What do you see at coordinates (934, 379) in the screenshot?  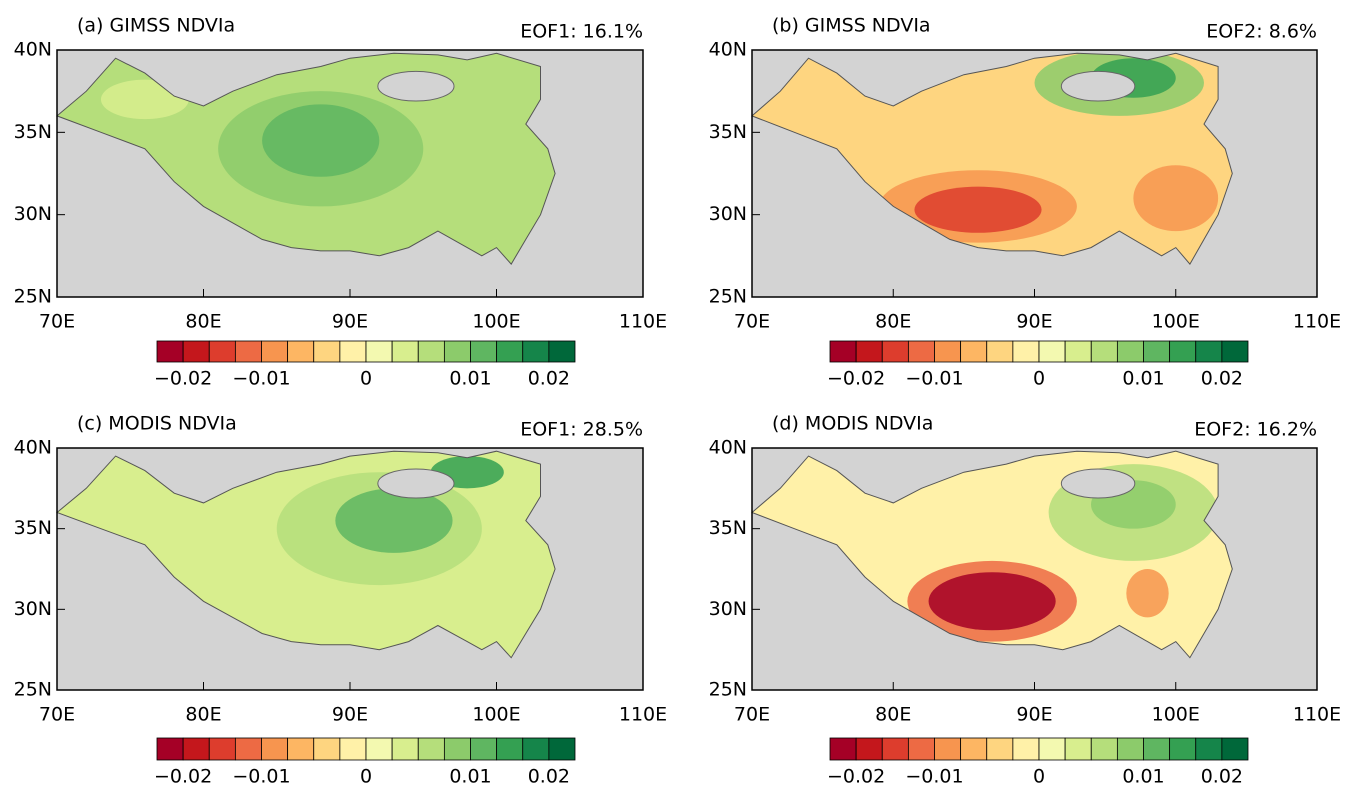 I see `colorbar-label: −0.01` at bounding box center [934, 379].